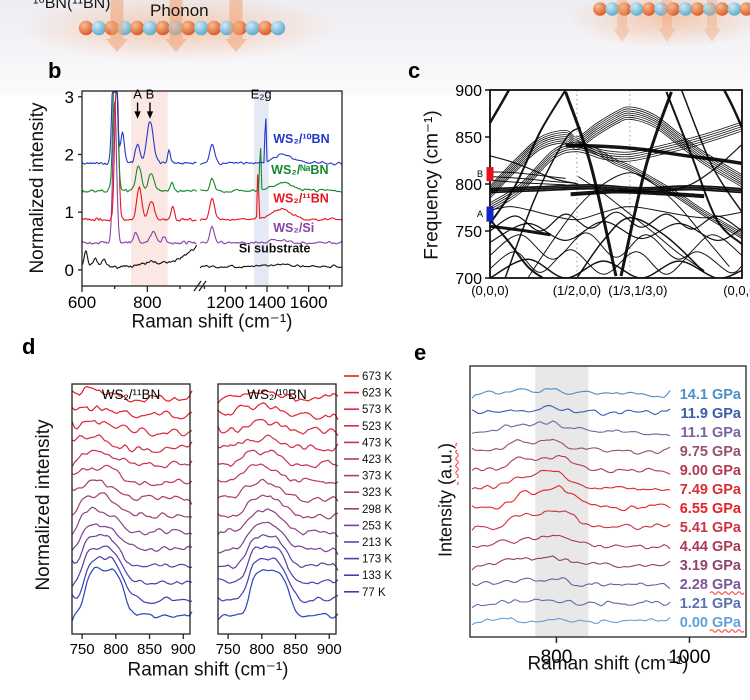 This screenshot has width=750, height=700. I want to click on axis-break-mark, so click(197, 286).